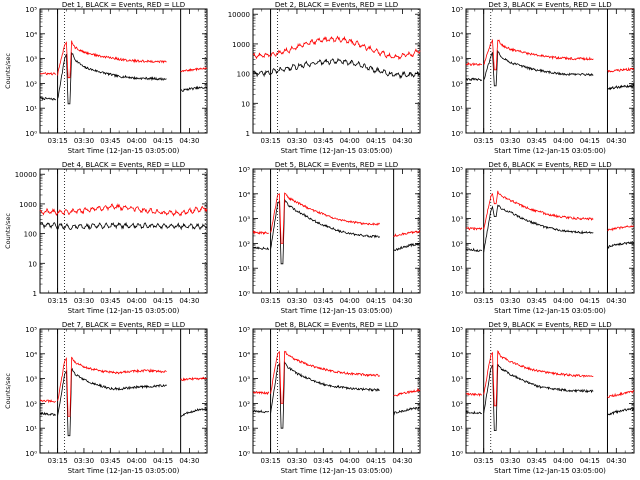  Describe the element at coordinates (336, 5) in the screenshot. I see `chart-title: Det 2, BLACK = Events, RED = LLD` at that location.